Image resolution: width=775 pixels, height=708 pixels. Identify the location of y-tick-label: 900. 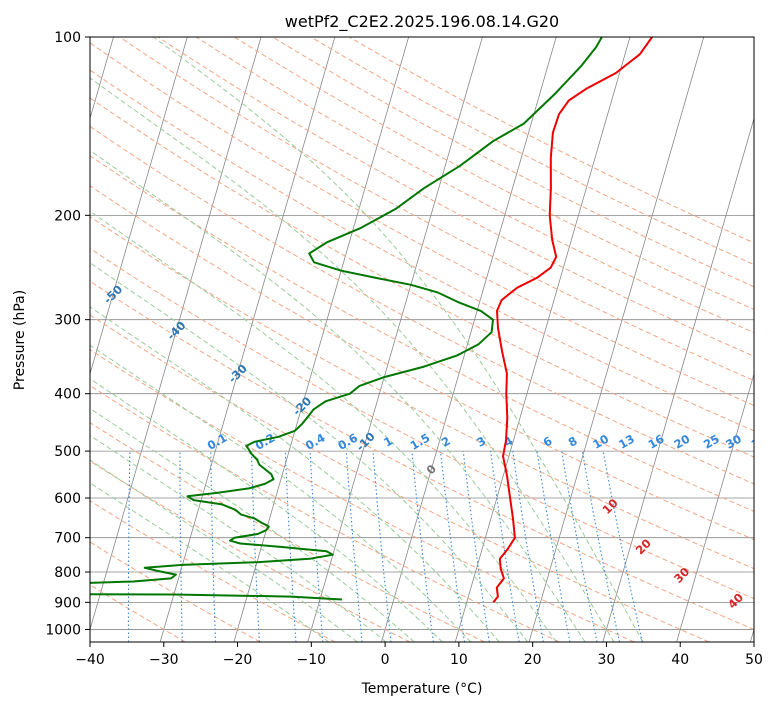
(67, 603).